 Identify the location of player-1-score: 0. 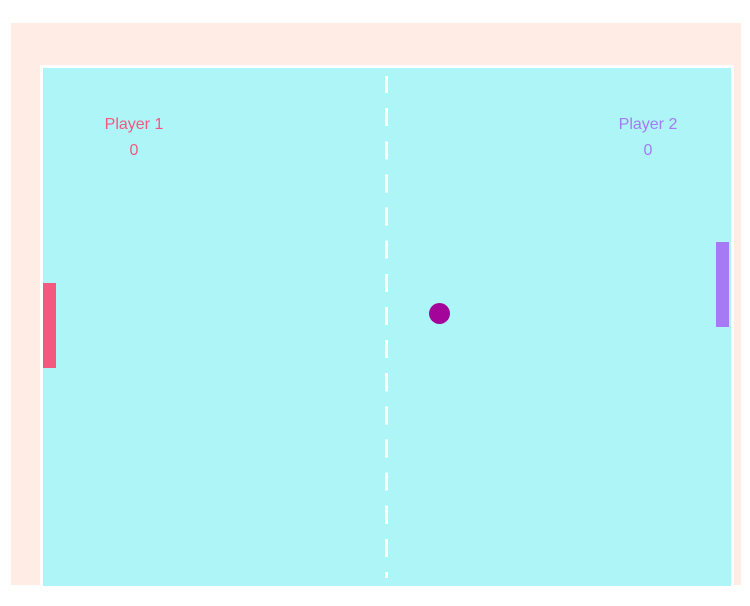
(134, 150).